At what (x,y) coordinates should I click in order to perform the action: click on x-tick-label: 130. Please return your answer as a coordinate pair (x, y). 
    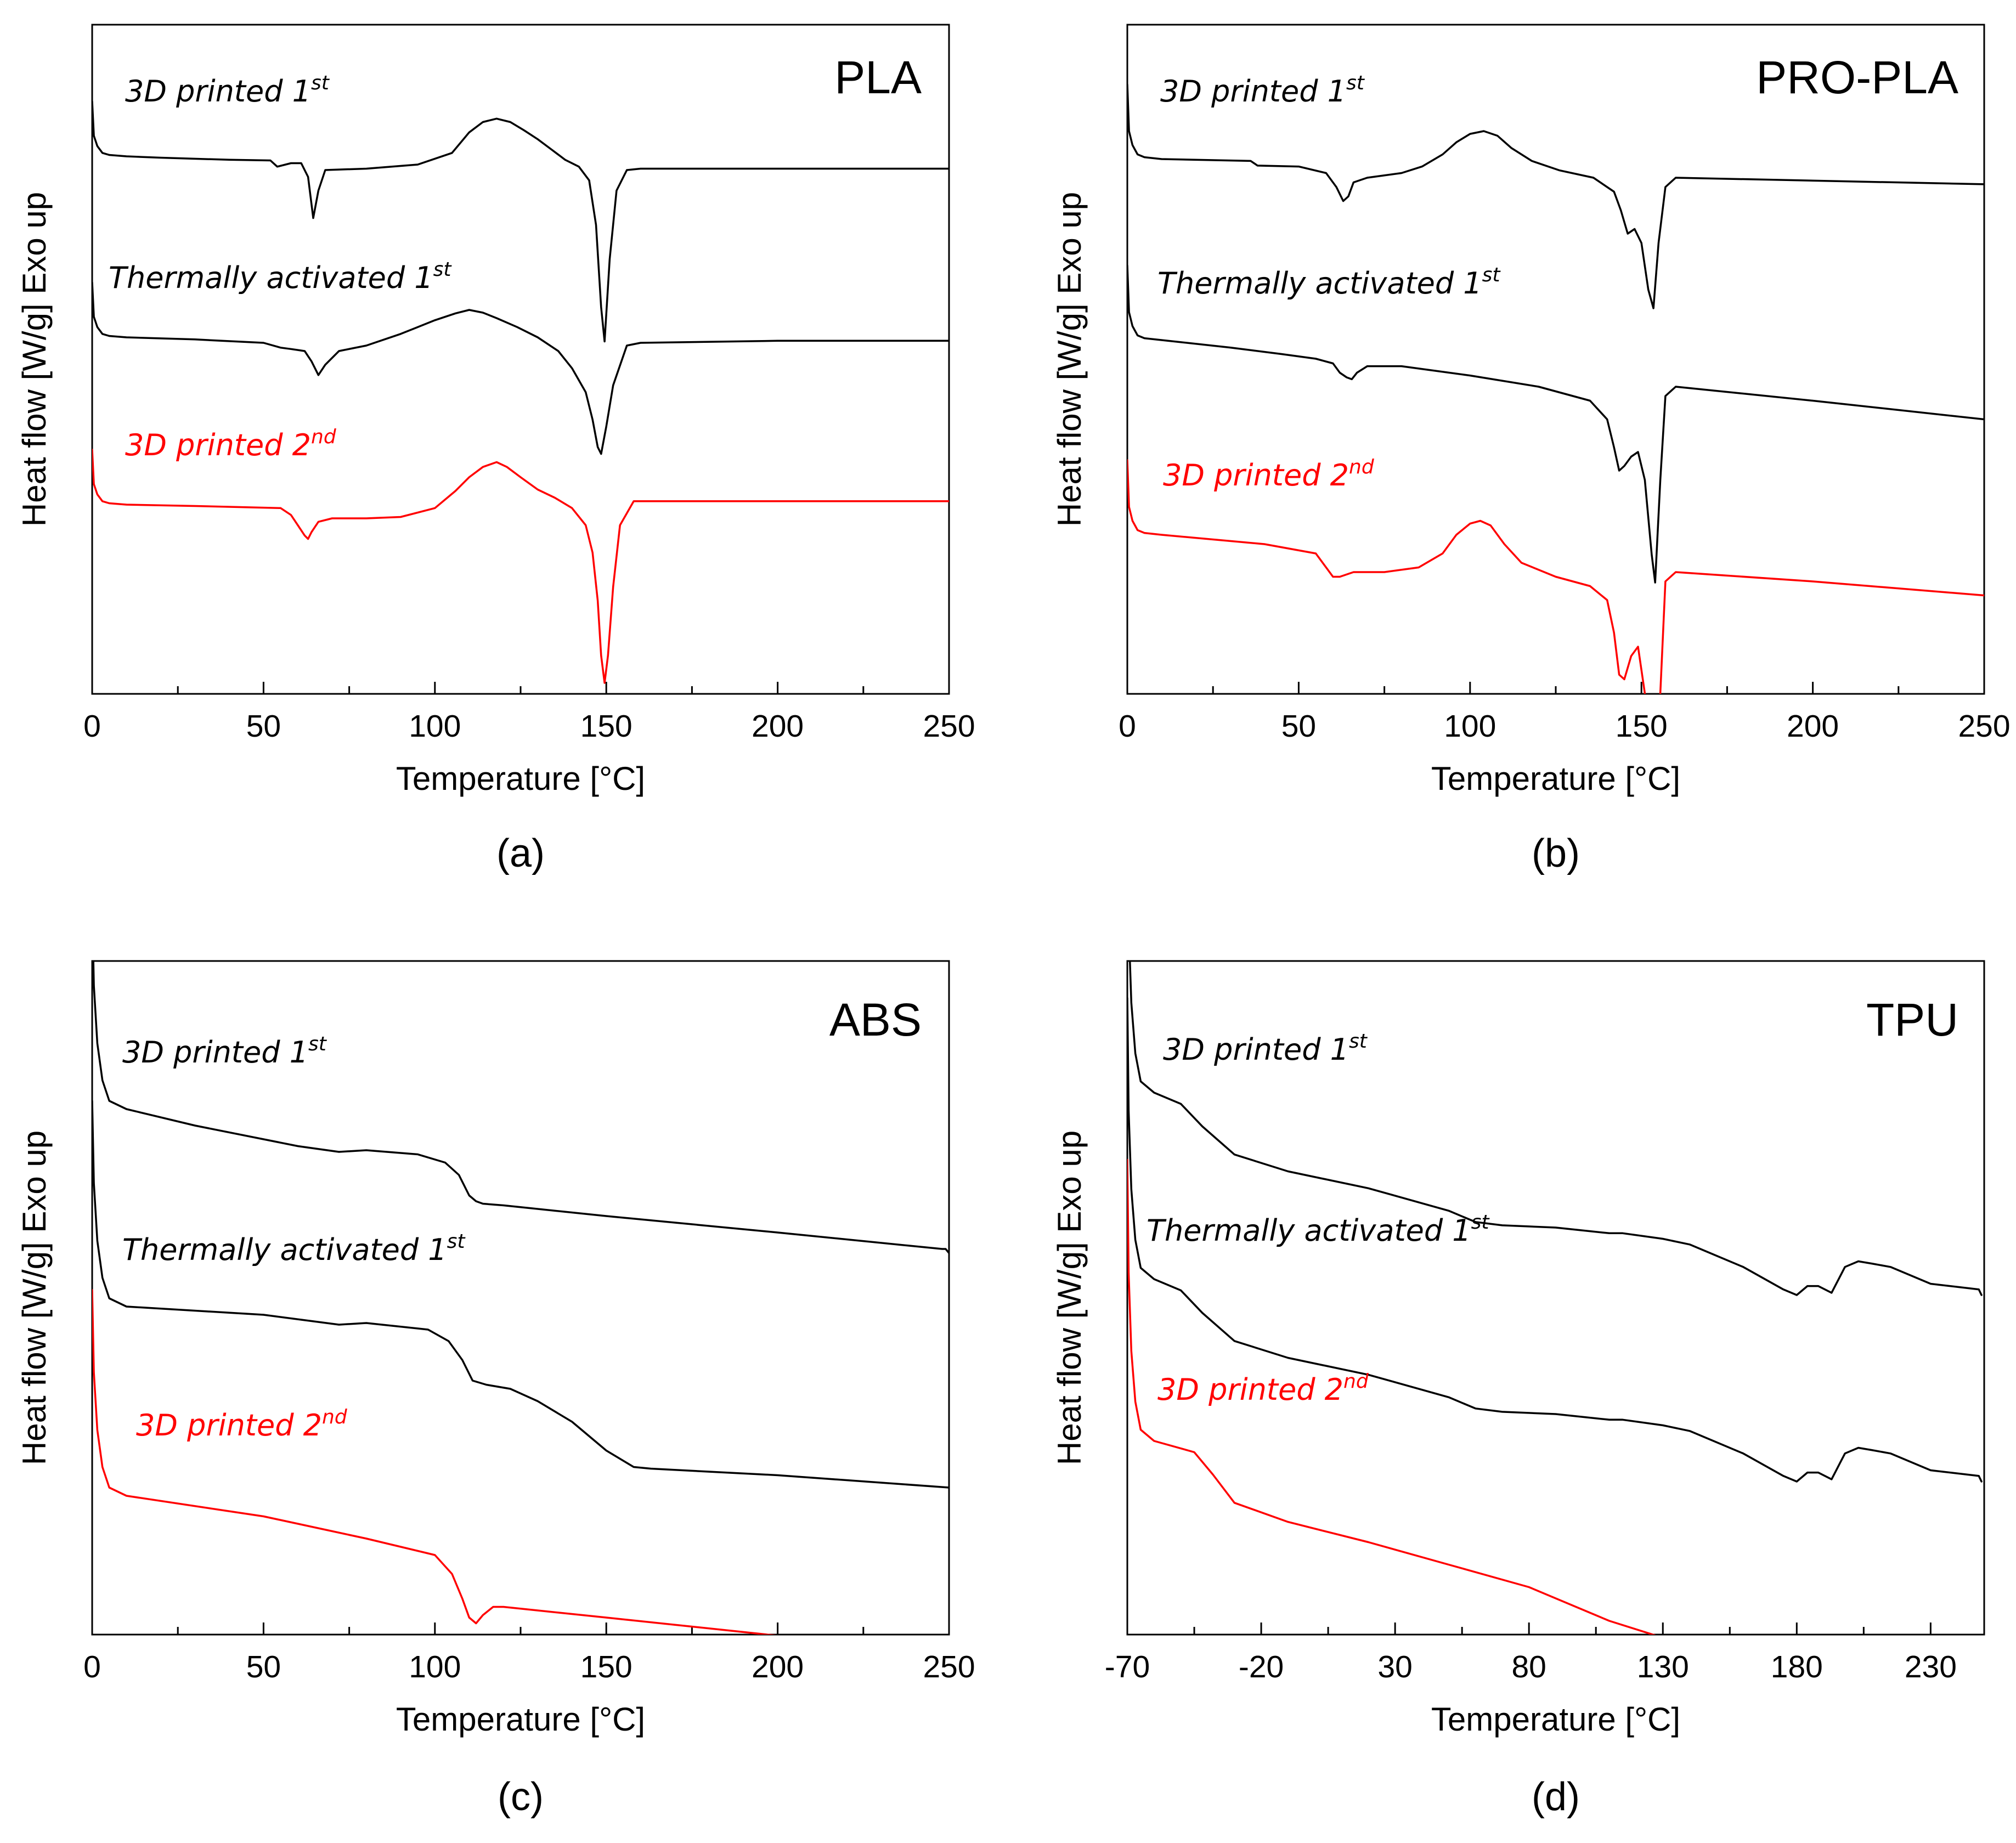
    Looking at the image, I should click on (1663, 1667).